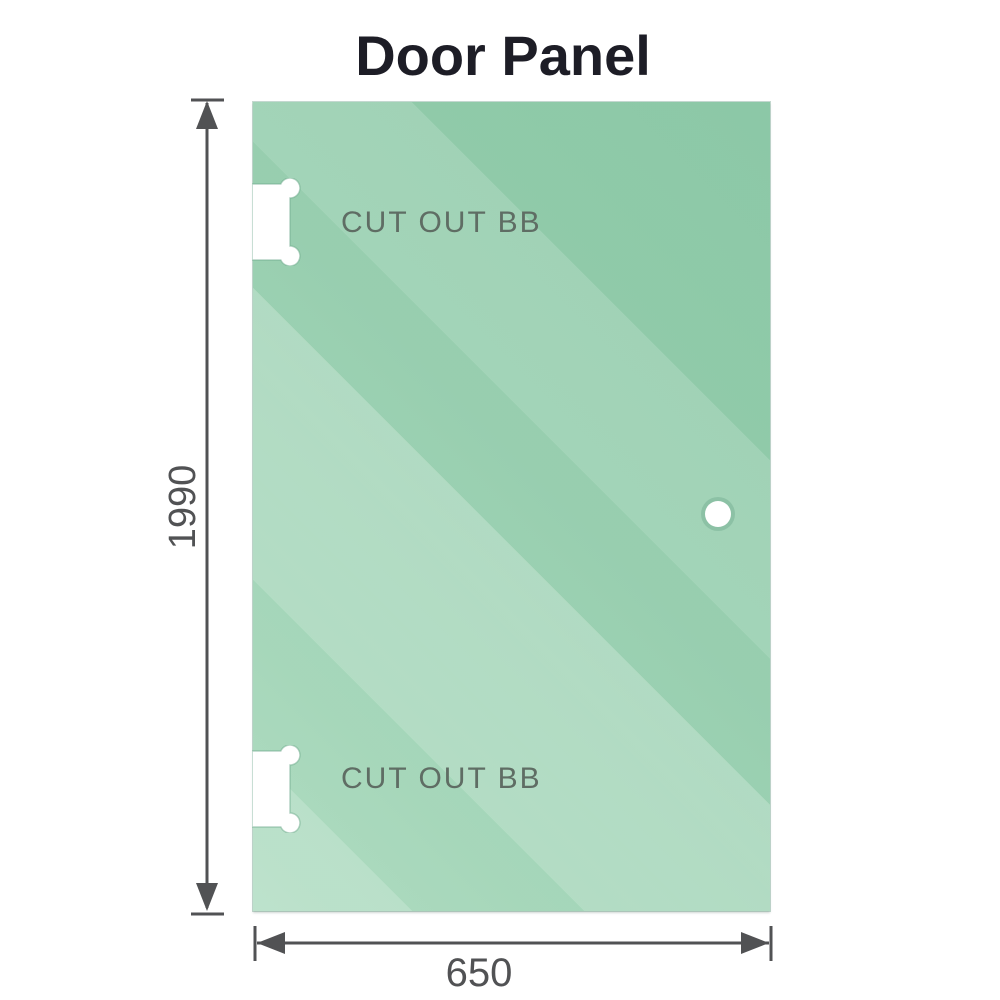 Image resolution: width=1000 pixels, height=1000 pixels. What do you see at coordinates (276, 789) in the screenshot?
I see `hinge-cutout-bottom-icon` at bounding box center [276, 789].